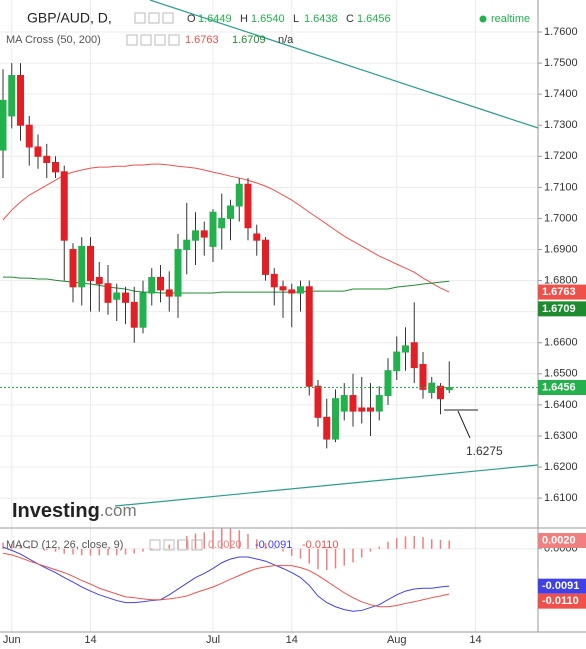  I want to click on logo: Investing.com, so click(74, 511).